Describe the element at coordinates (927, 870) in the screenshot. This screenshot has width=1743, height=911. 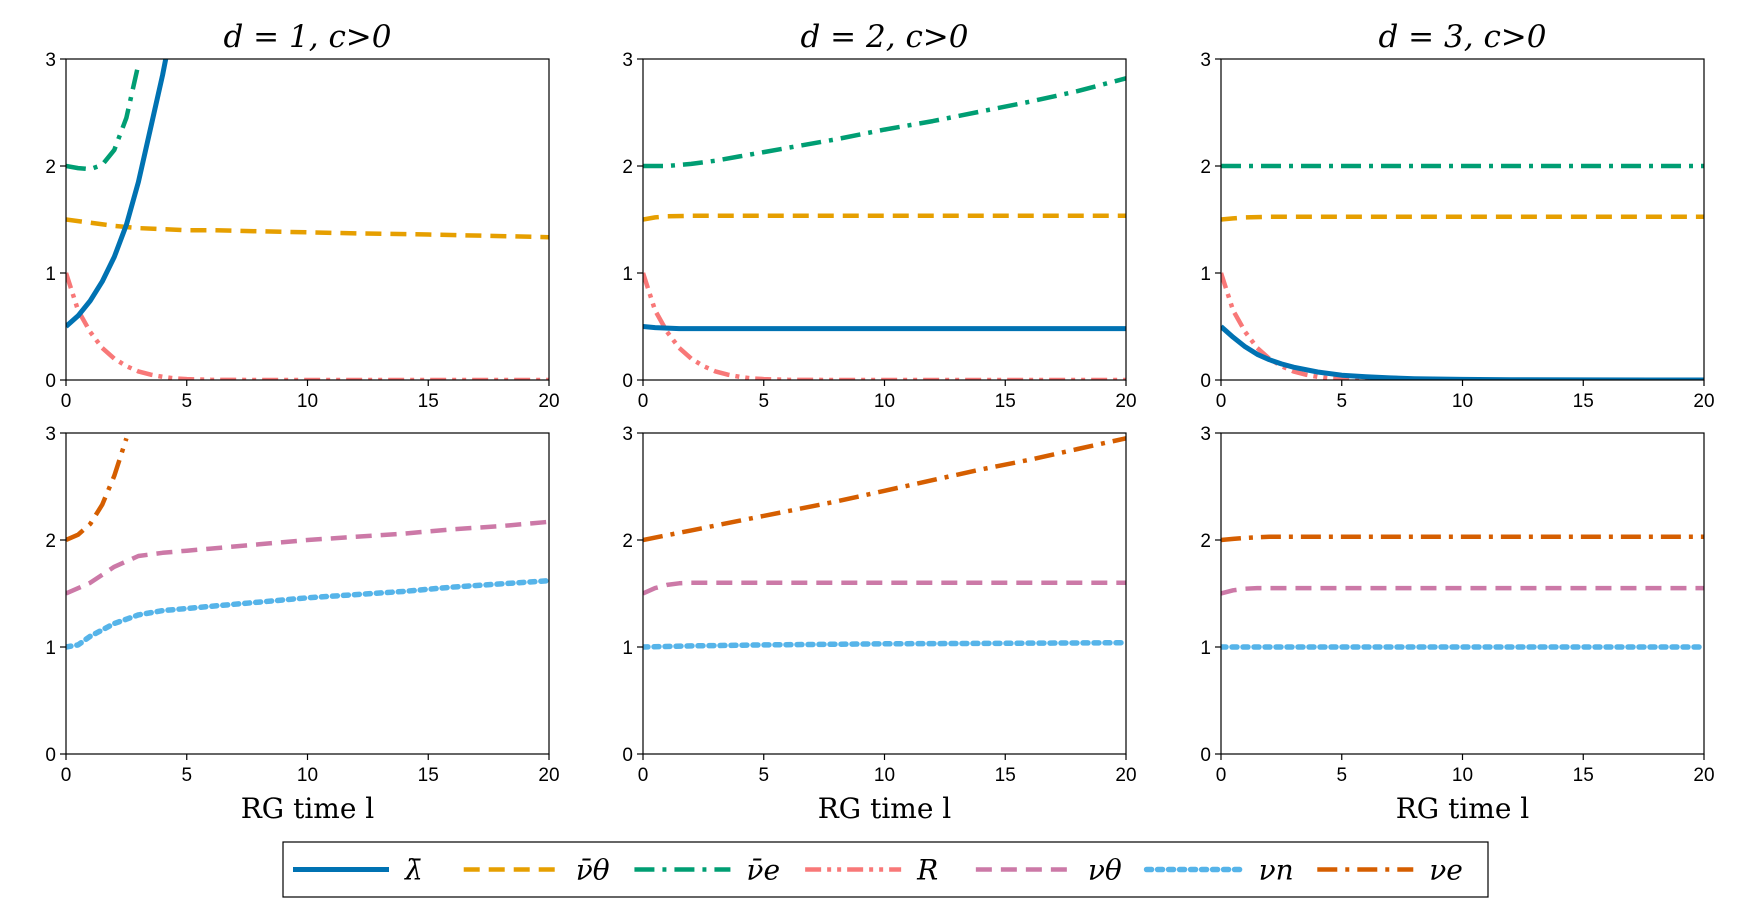
I see `legend-label-R: R` at that location.